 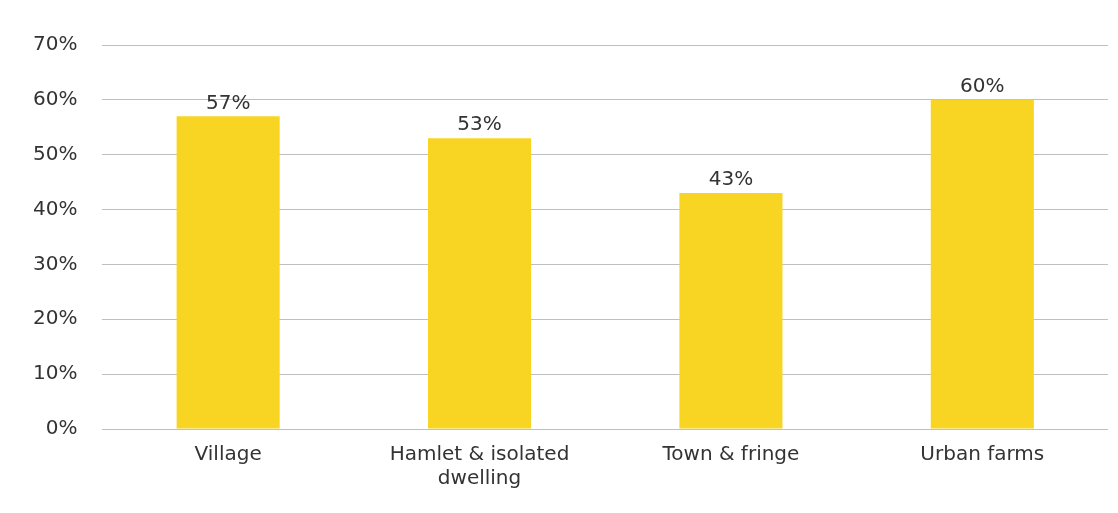 What do you see at coordinates (228, 453) in the screenshot?
I see `x-tick-label: Village` at bounding box center [228, 453].